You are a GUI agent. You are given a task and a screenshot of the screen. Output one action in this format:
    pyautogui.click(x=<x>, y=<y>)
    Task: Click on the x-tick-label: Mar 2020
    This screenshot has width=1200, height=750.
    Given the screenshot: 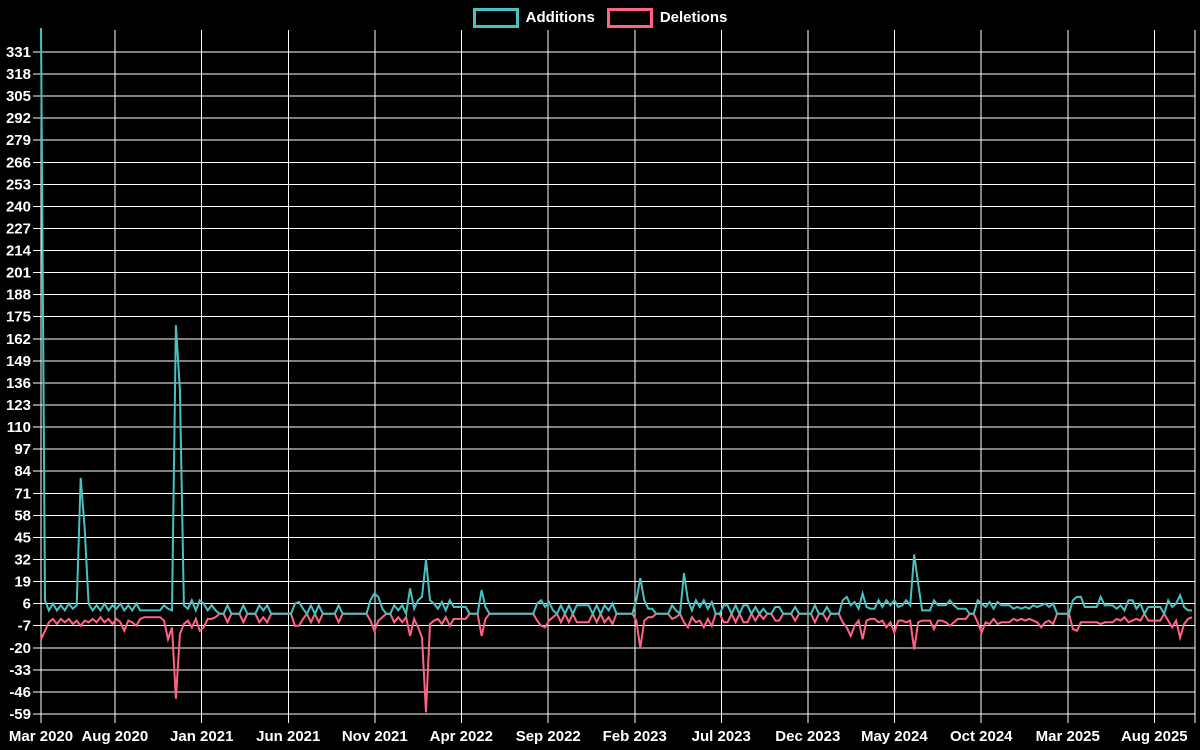 What is the action you would take?
    pyautogui.click(x=41, y=736)
    